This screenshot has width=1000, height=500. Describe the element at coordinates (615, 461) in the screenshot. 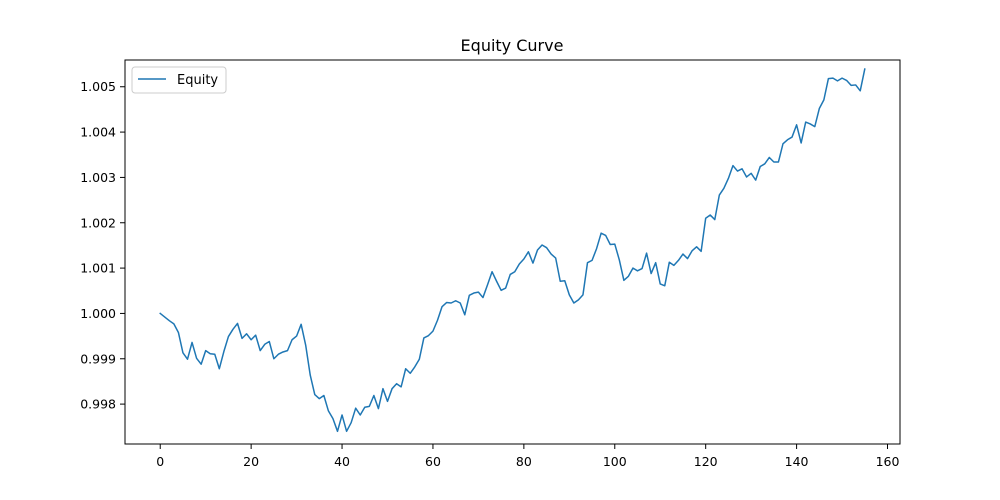

I see `x-tick-label: 100` at that location.